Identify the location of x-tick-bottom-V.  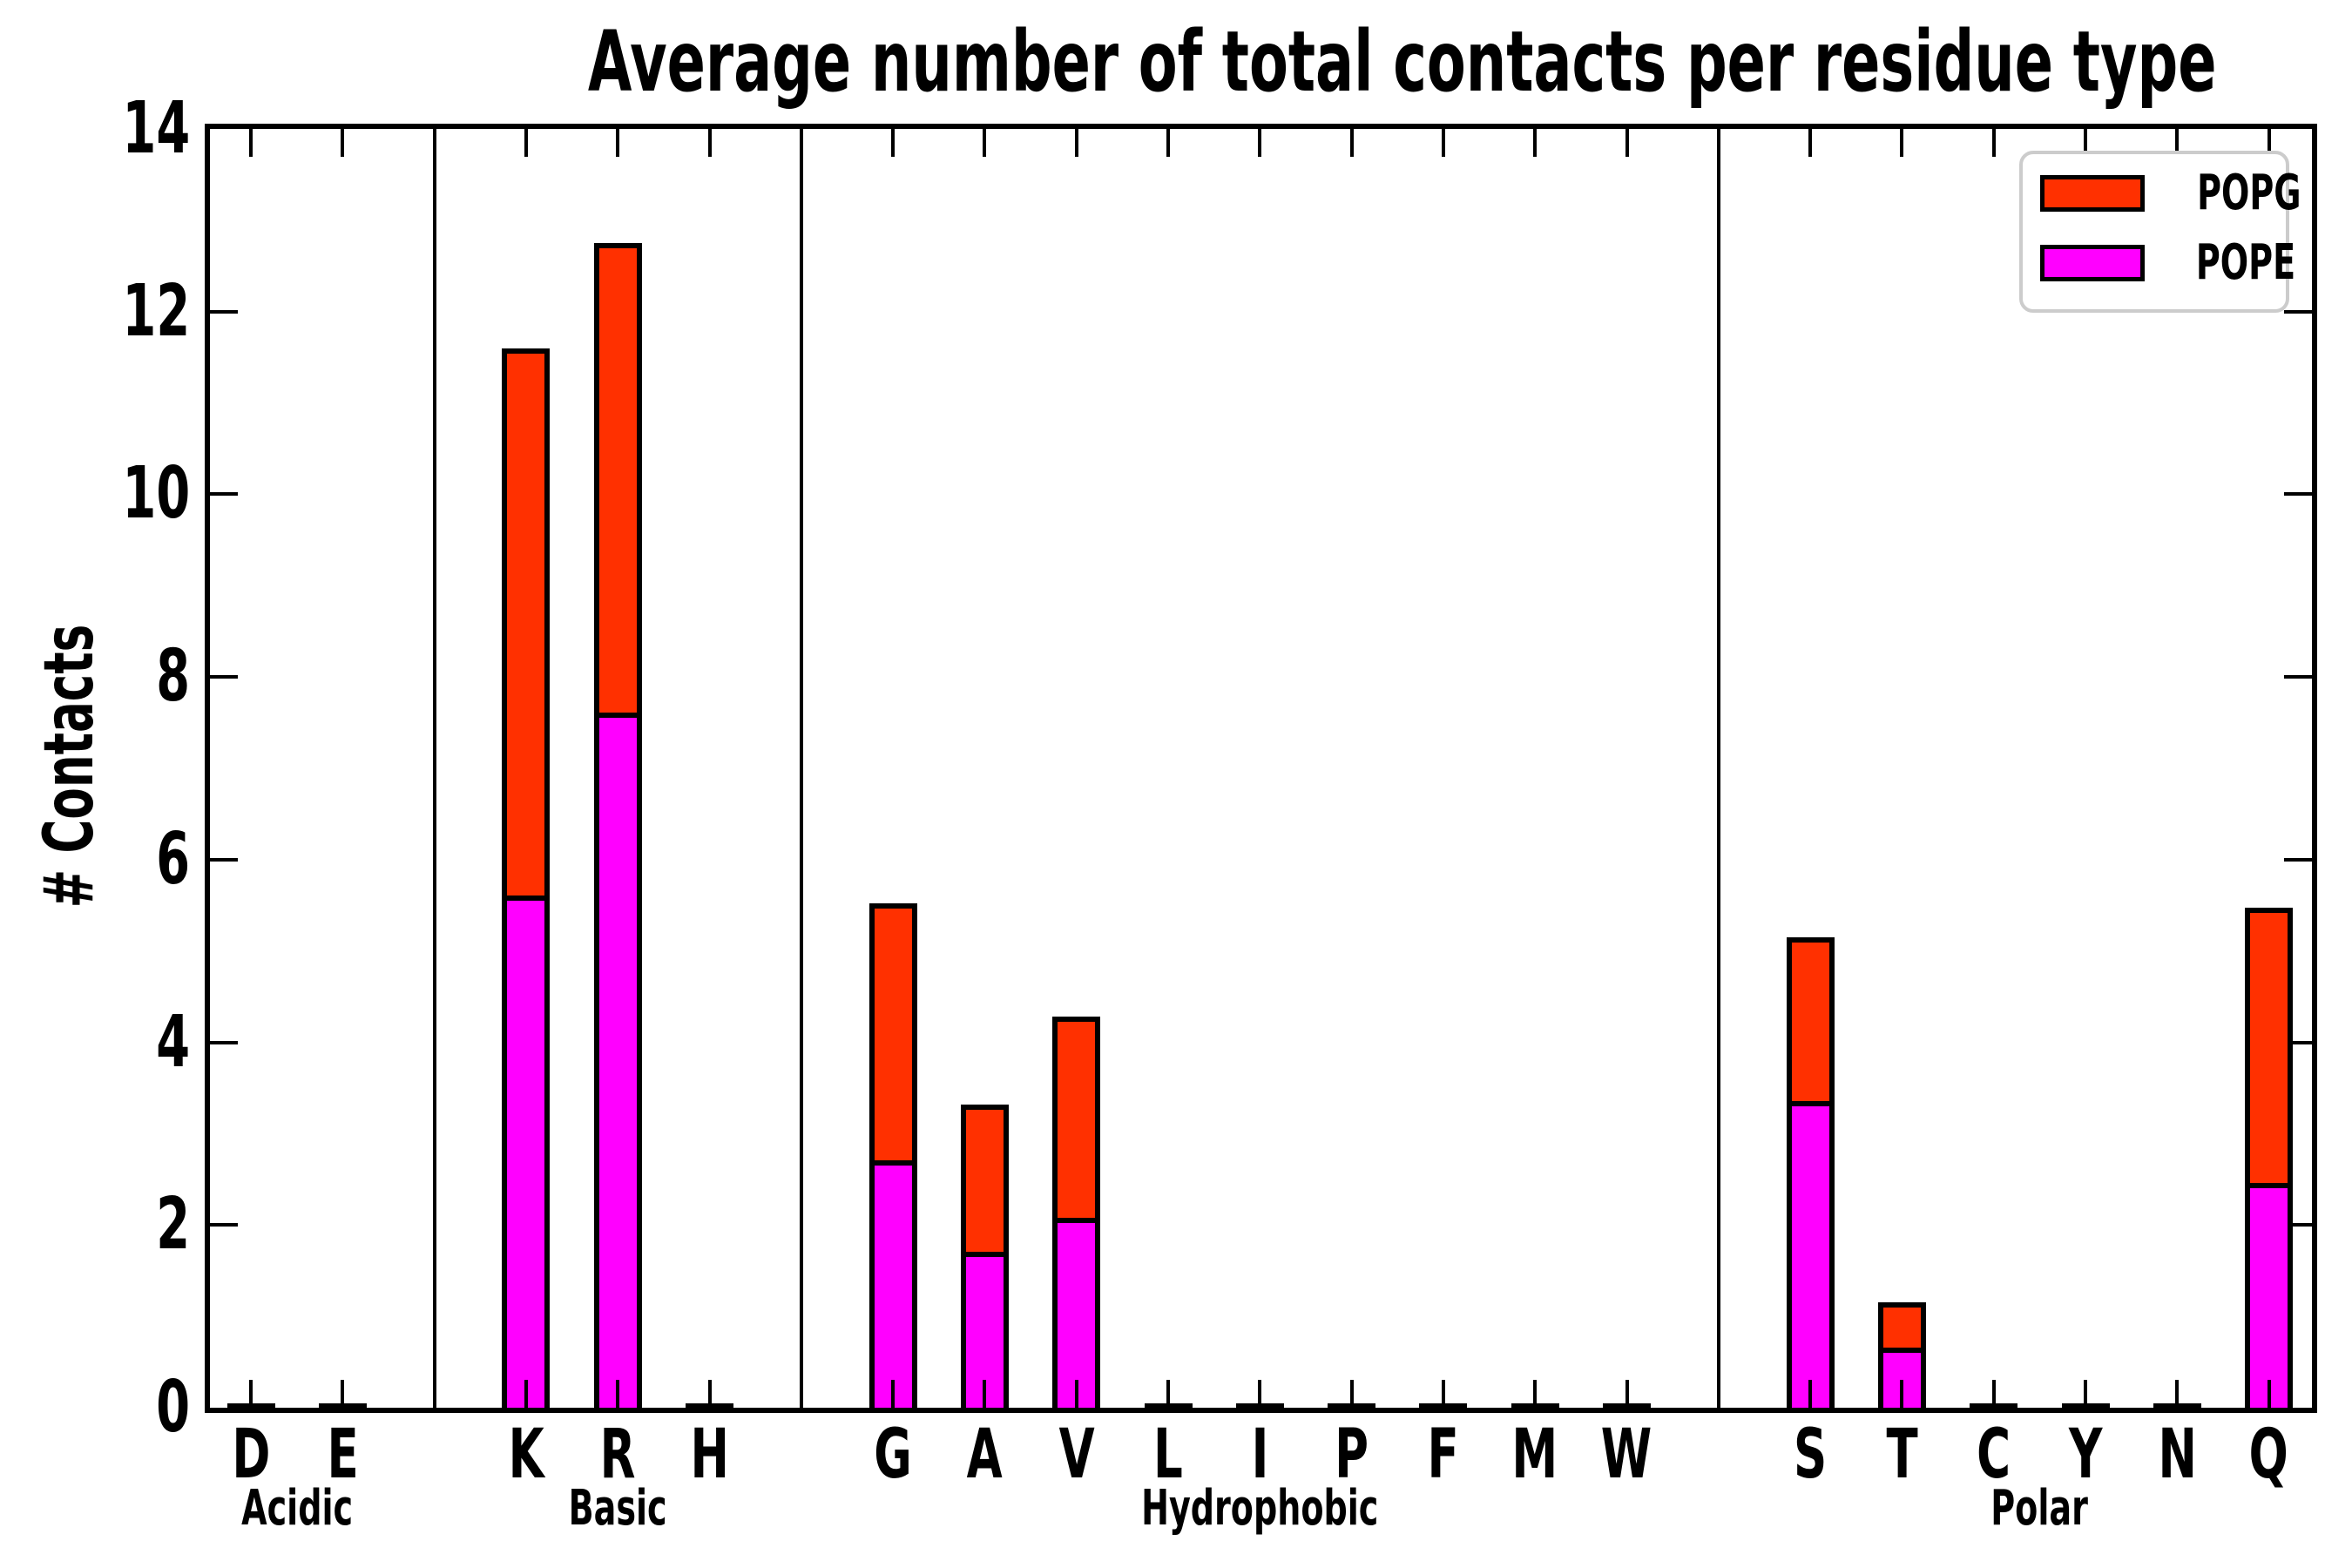
(1076, 1394).